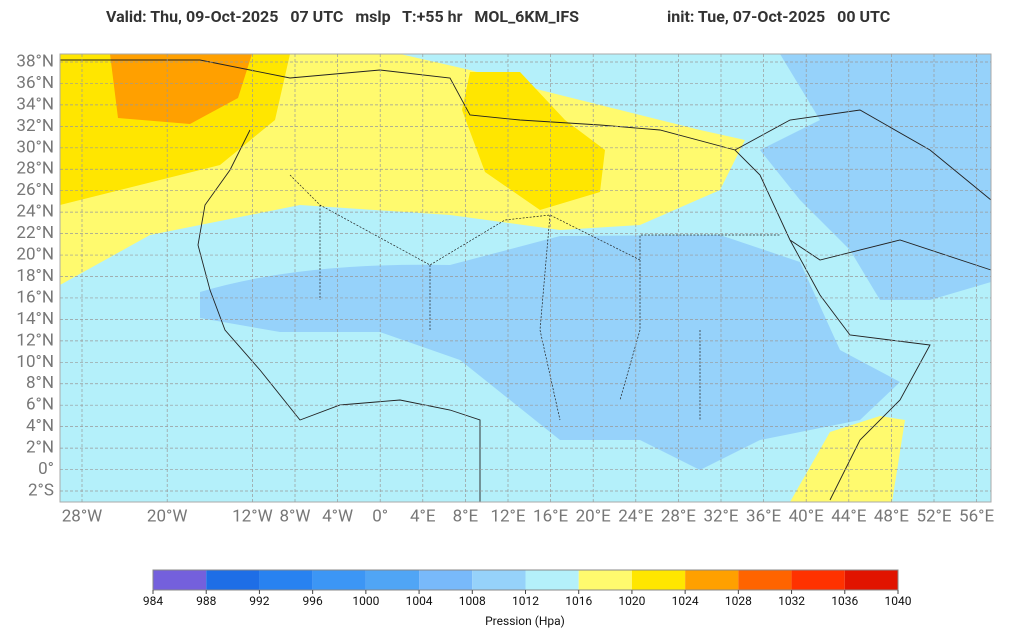 This screenshot has width=1011, height=641. What do you see at coordinates (738, 601) in the screenshot?
I see `colorbar-tick-label: 1028` at bounding box center [738, 601].